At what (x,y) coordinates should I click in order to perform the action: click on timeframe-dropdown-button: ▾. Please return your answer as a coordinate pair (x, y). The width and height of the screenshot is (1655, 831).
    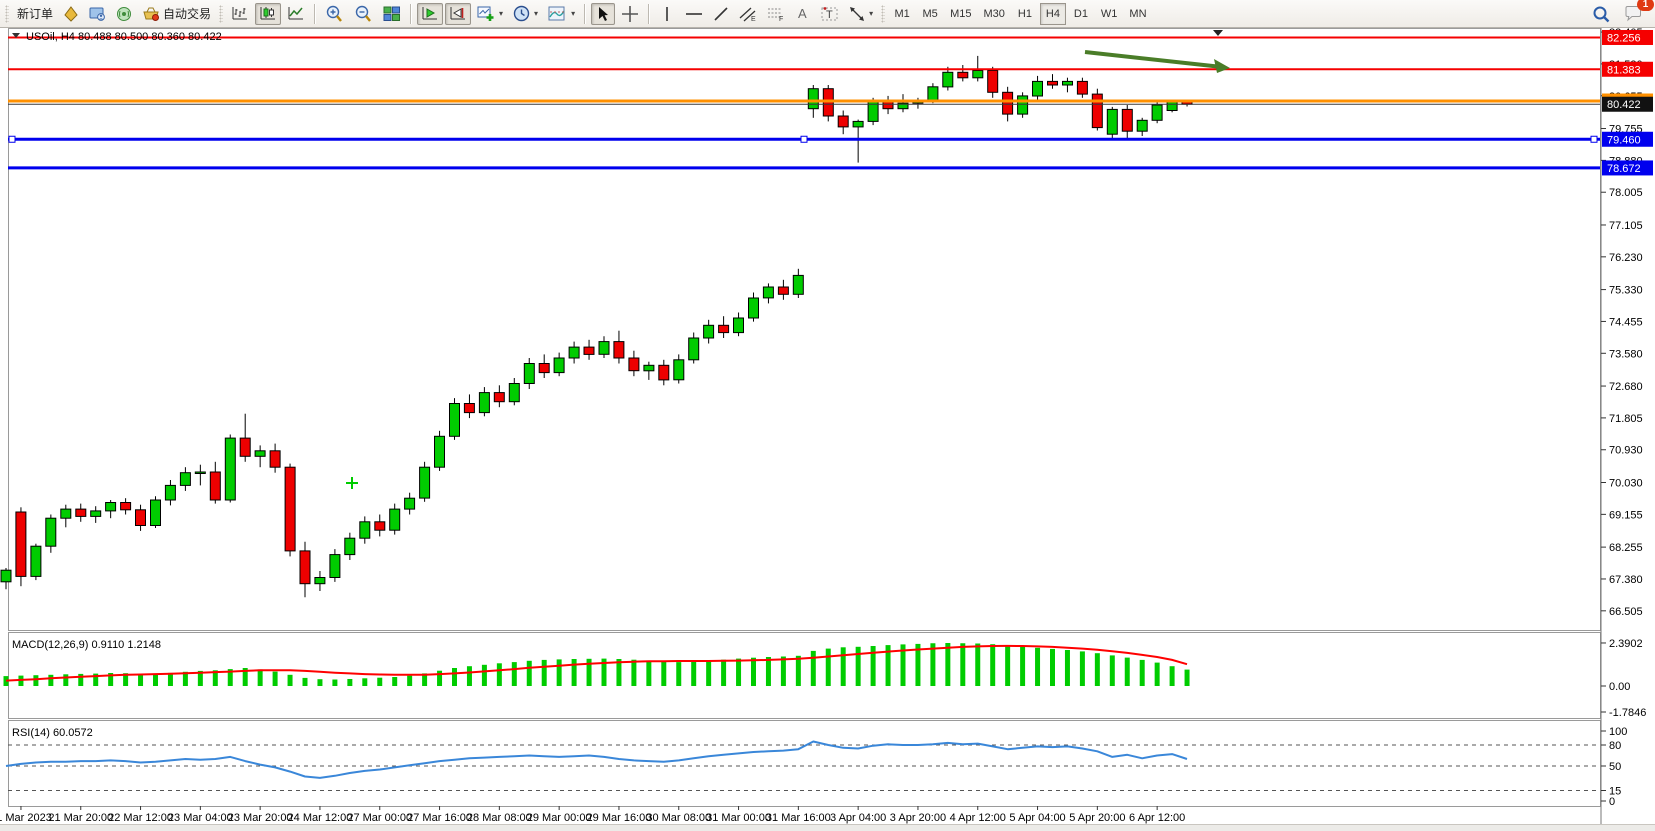
    Looking at the image, I should click on (525, 14).